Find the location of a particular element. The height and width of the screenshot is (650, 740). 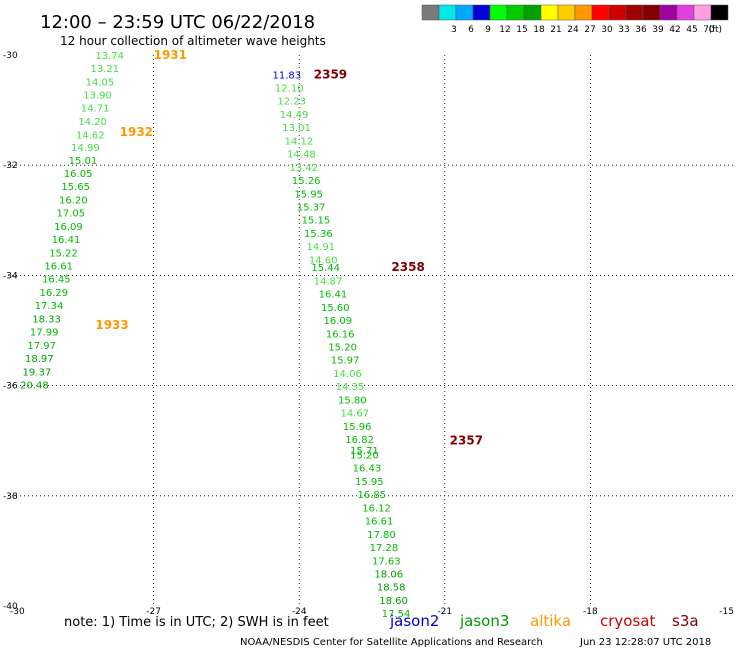

swh-label: 17.80 is located at coordinates (381, 535).